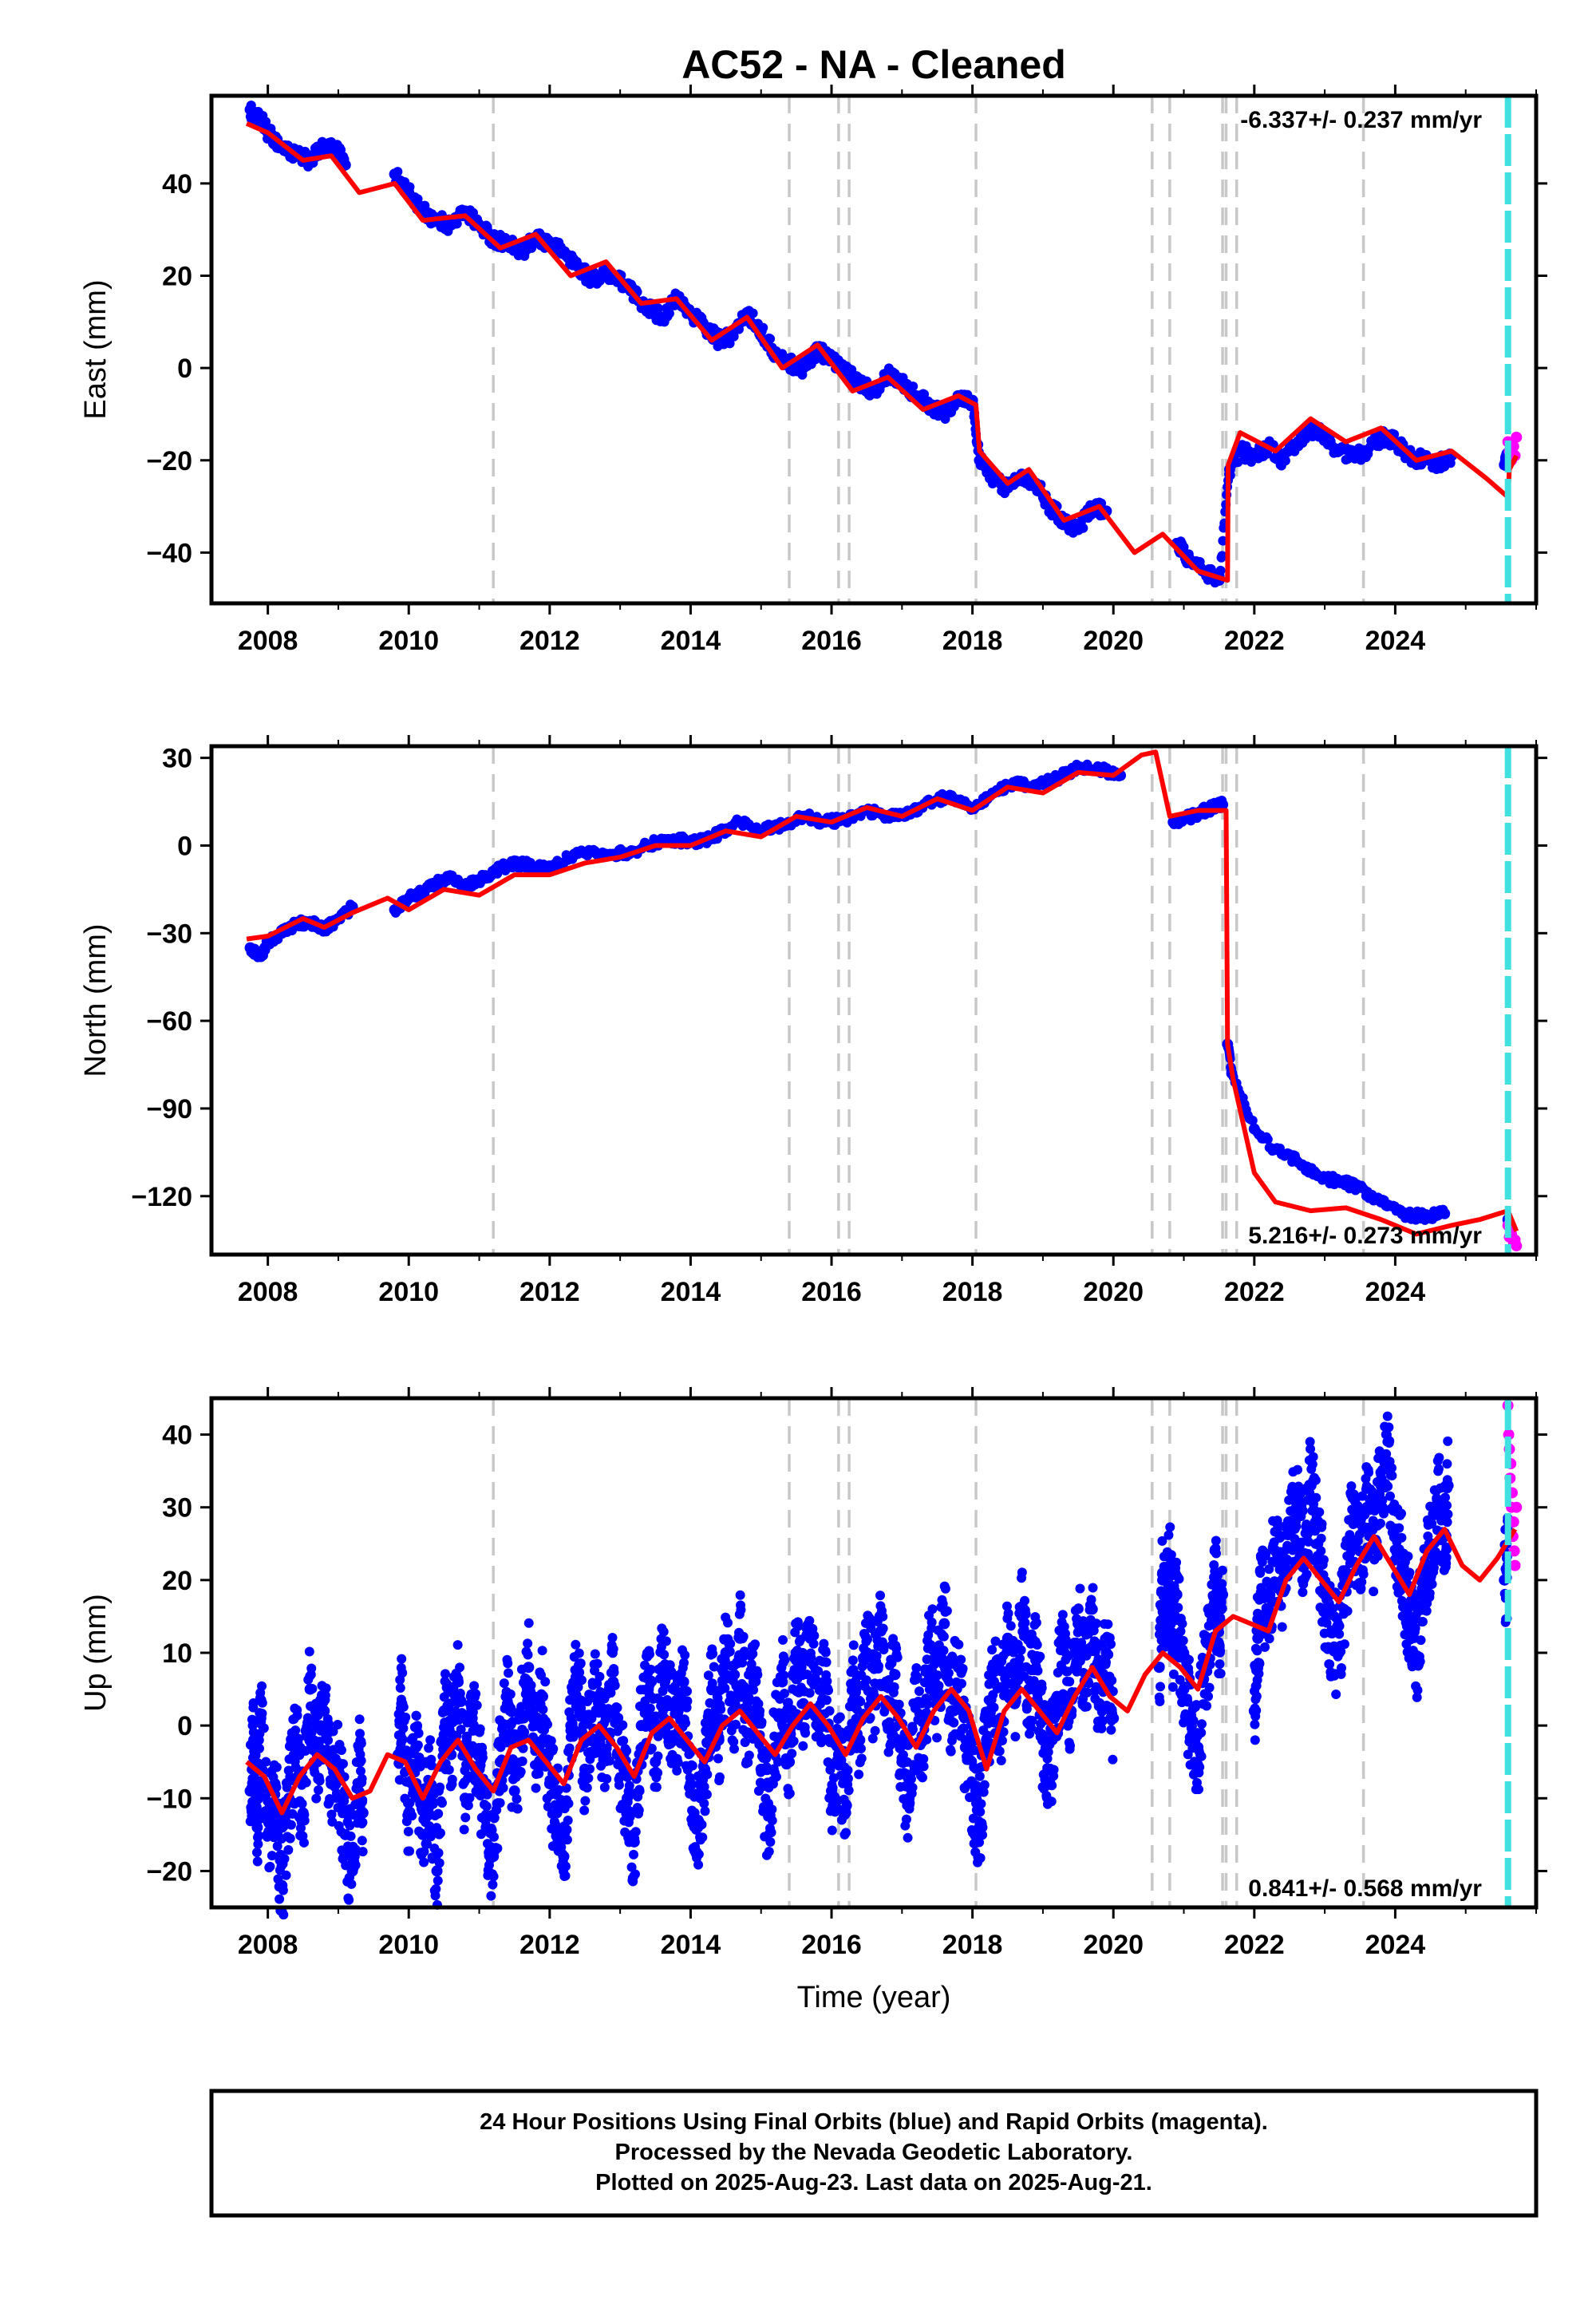  I want to click on y-tick-label: 40, so click(177, 184).